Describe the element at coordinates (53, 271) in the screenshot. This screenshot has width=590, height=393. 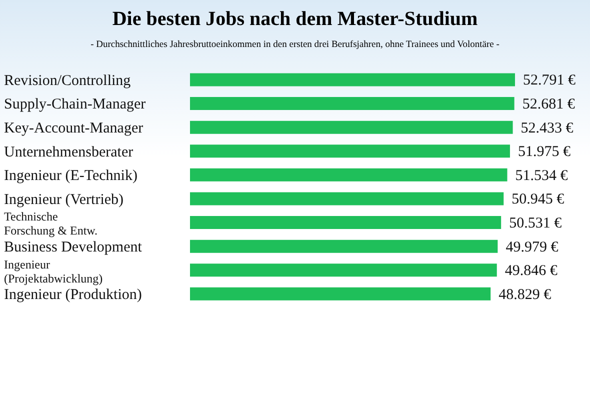
I see `y-tick-label: Ingenieur (Projektabwicklung)` at that location.